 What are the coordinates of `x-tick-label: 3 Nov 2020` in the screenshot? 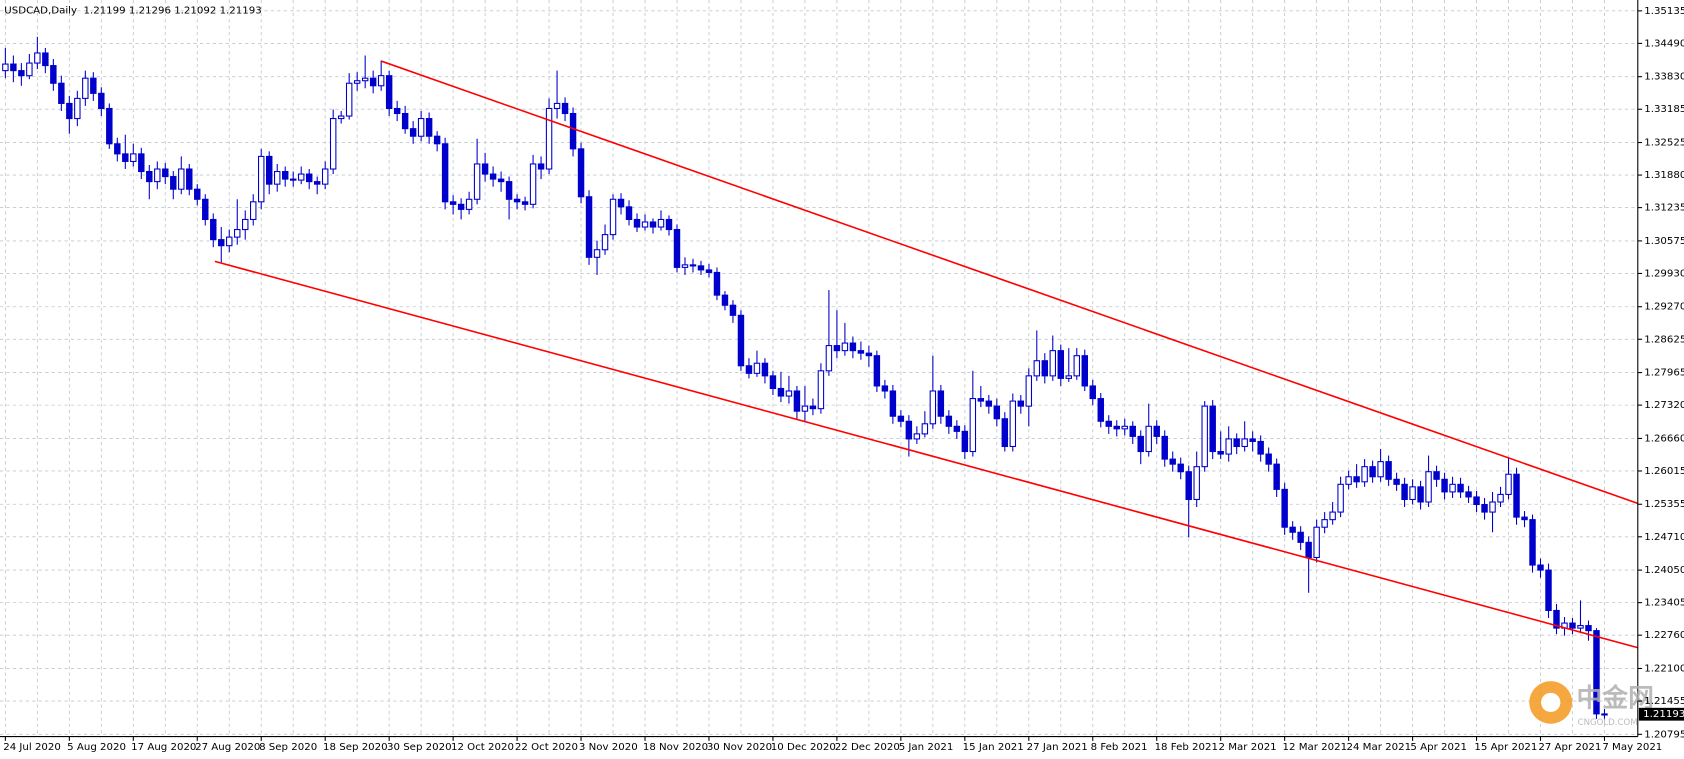 It's located at (608, 747).